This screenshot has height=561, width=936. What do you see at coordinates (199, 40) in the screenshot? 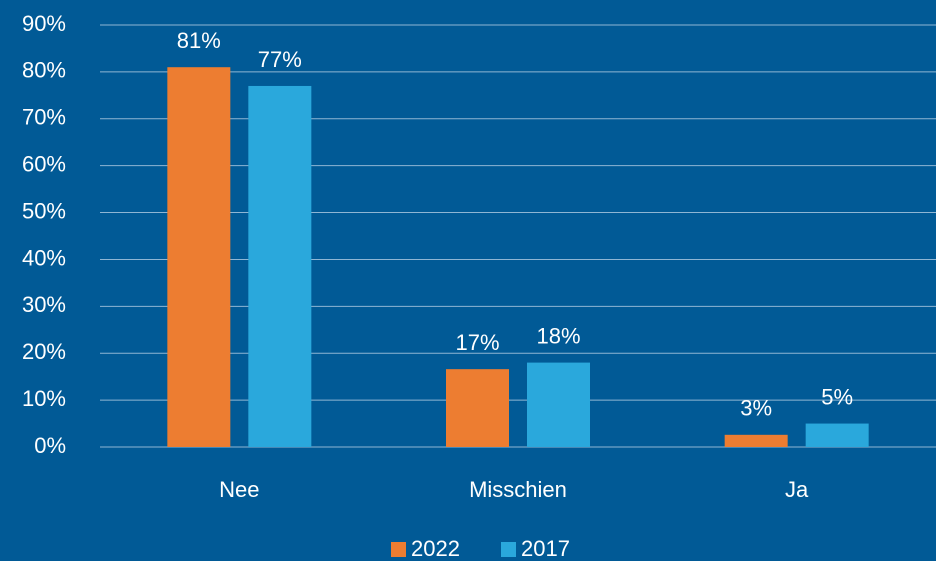
I see `data-label: 81%` at bounding box center [199, 40].